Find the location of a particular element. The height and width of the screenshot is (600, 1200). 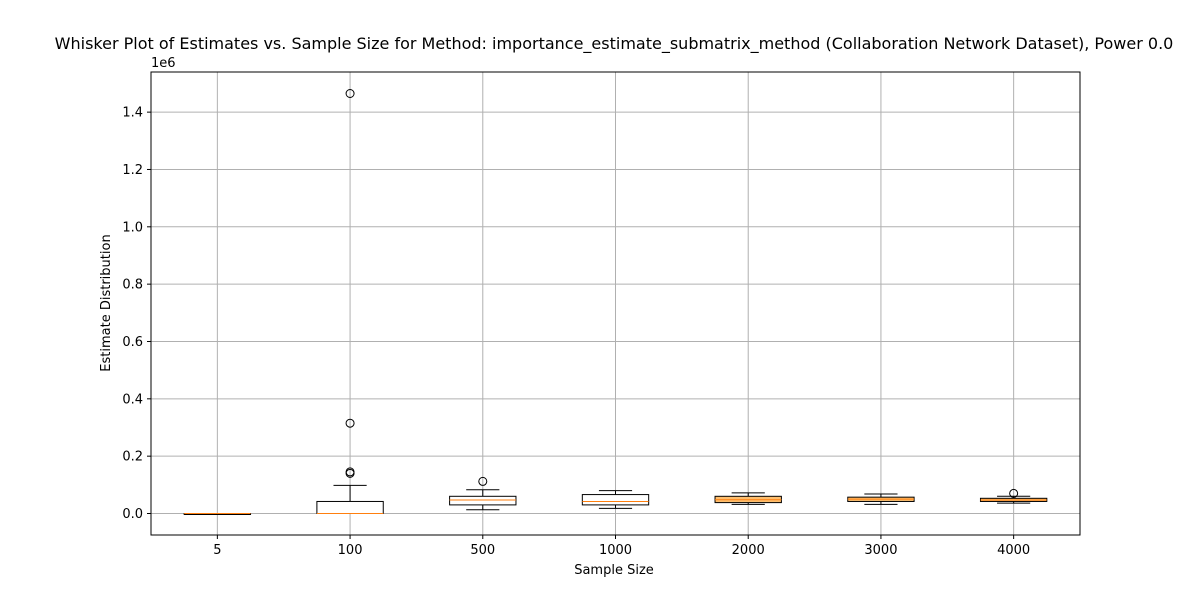

x-tick-label: 5 is located at coordinates (217, 550).